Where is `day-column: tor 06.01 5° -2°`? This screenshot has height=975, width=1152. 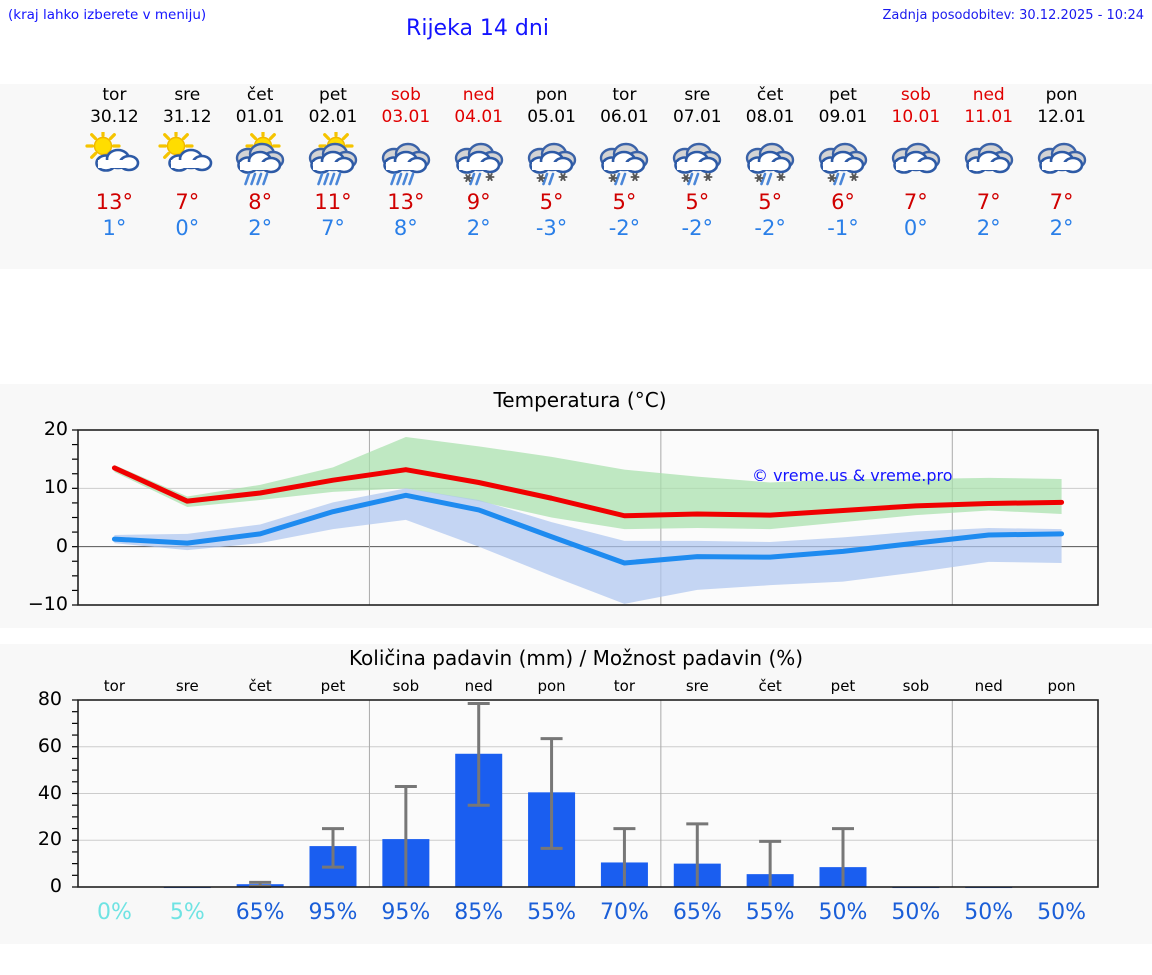
day-column: tor 06.01 5° -2° is located at coordinates (624, 162).